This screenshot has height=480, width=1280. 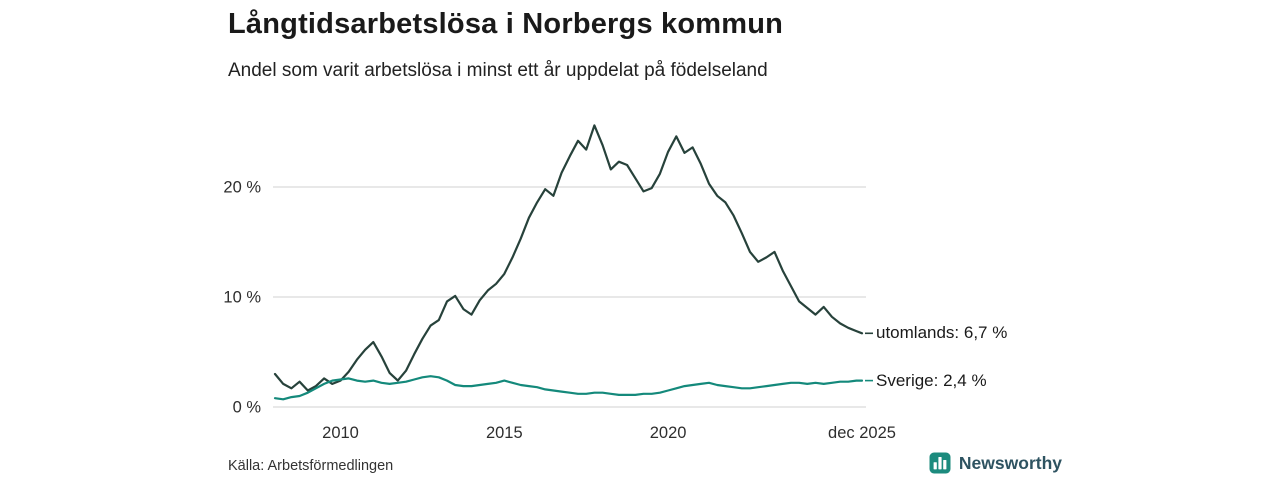 What do you see at coordinates (1010, 462) in the screenshot?
I see `newsworthy-wordmark: Newsworthy` at bounding box center [1010, 462].